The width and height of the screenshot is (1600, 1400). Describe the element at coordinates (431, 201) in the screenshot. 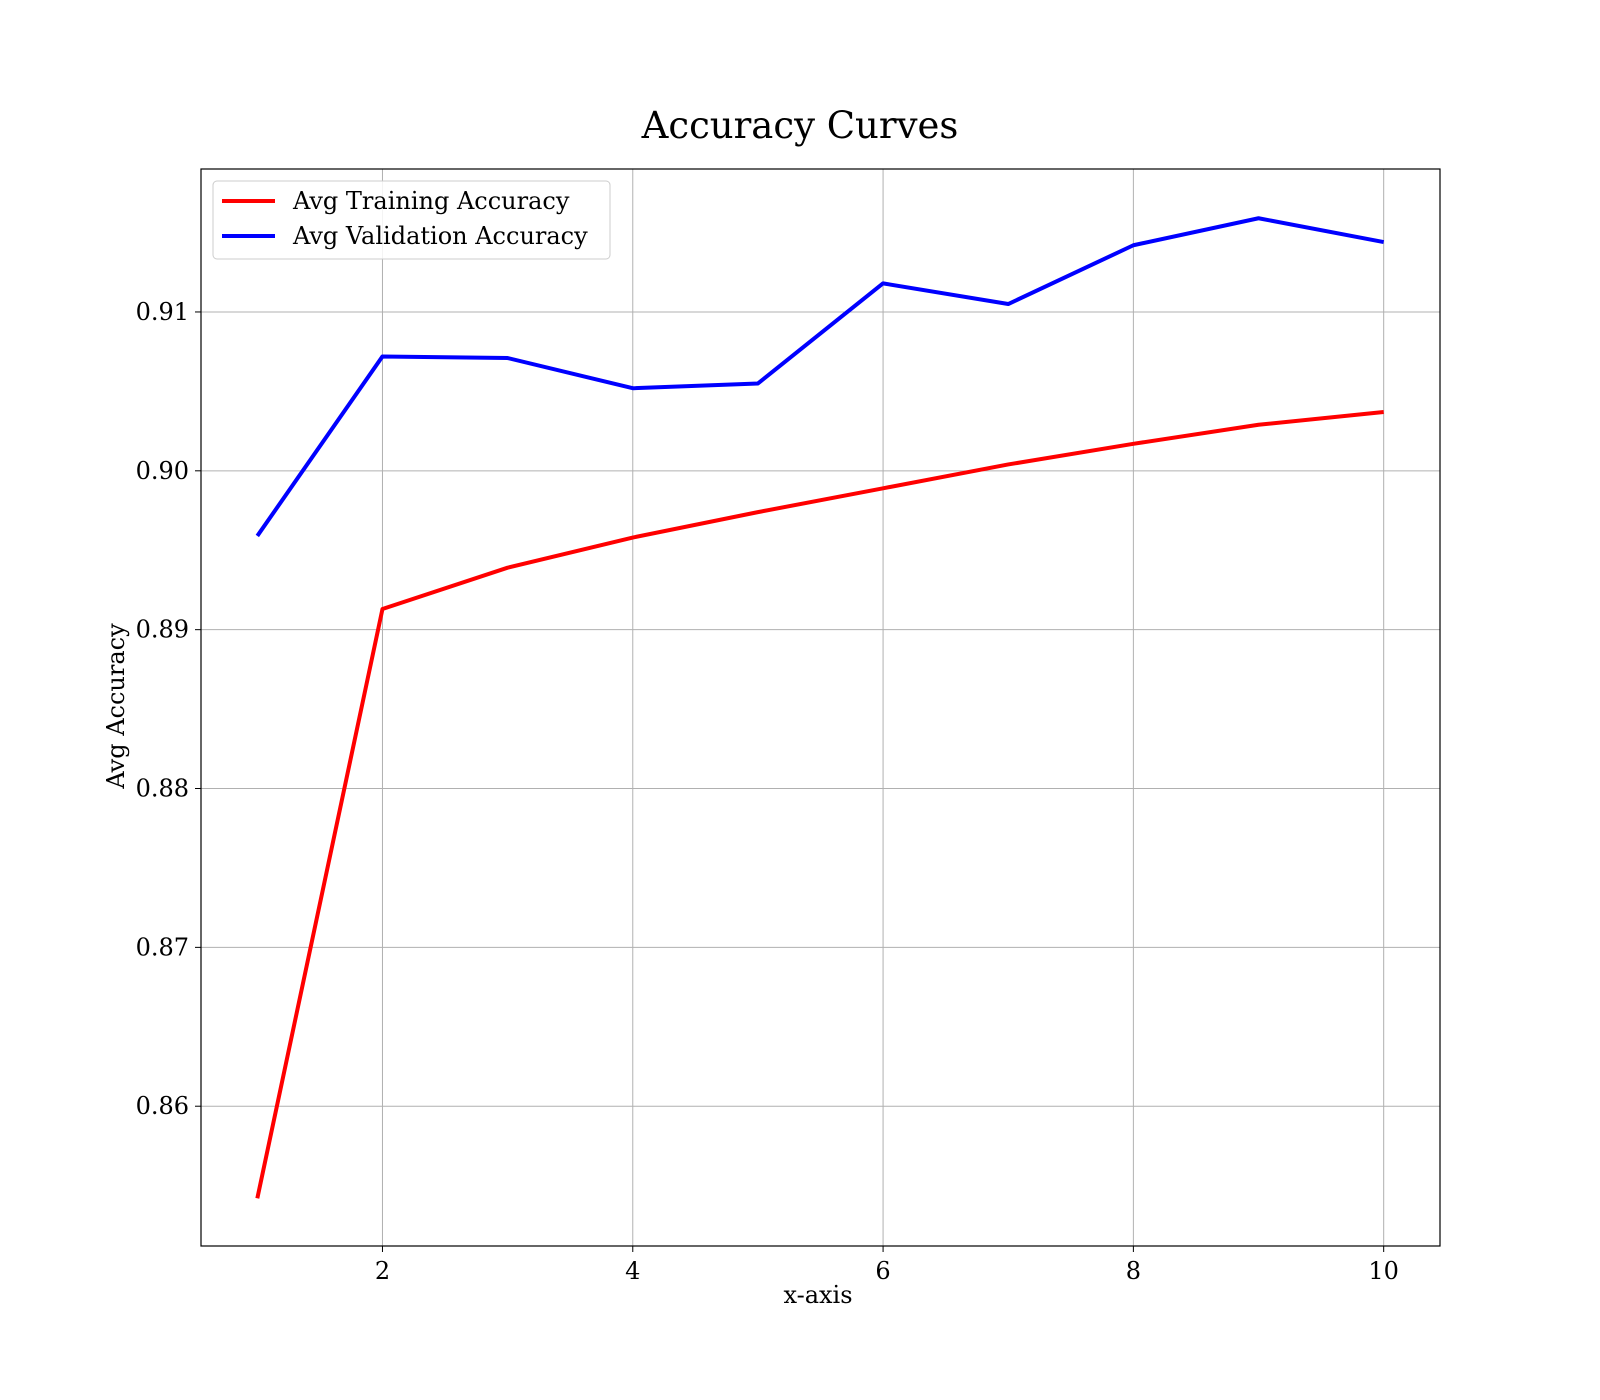

I see `legend-label: Avg Training Accuracy` at that location.